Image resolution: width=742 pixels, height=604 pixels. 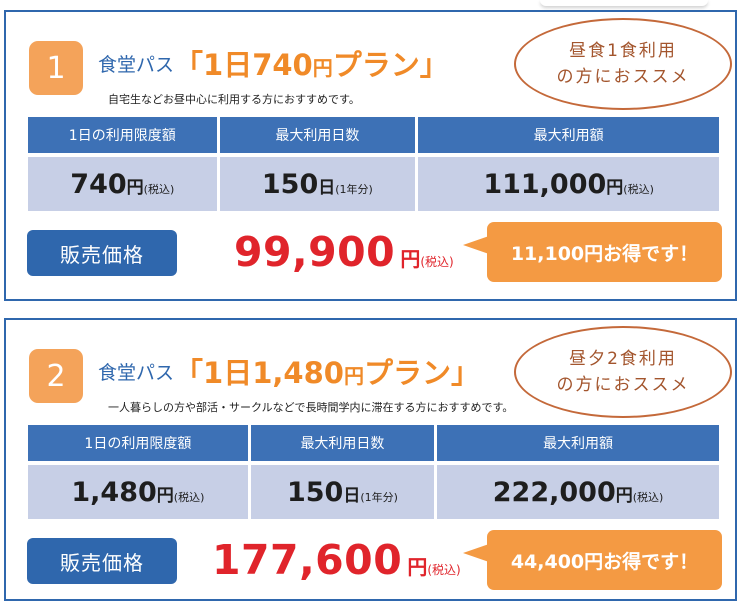 I want to click on plan-number-badge: 2, so click(x=56, y=376).